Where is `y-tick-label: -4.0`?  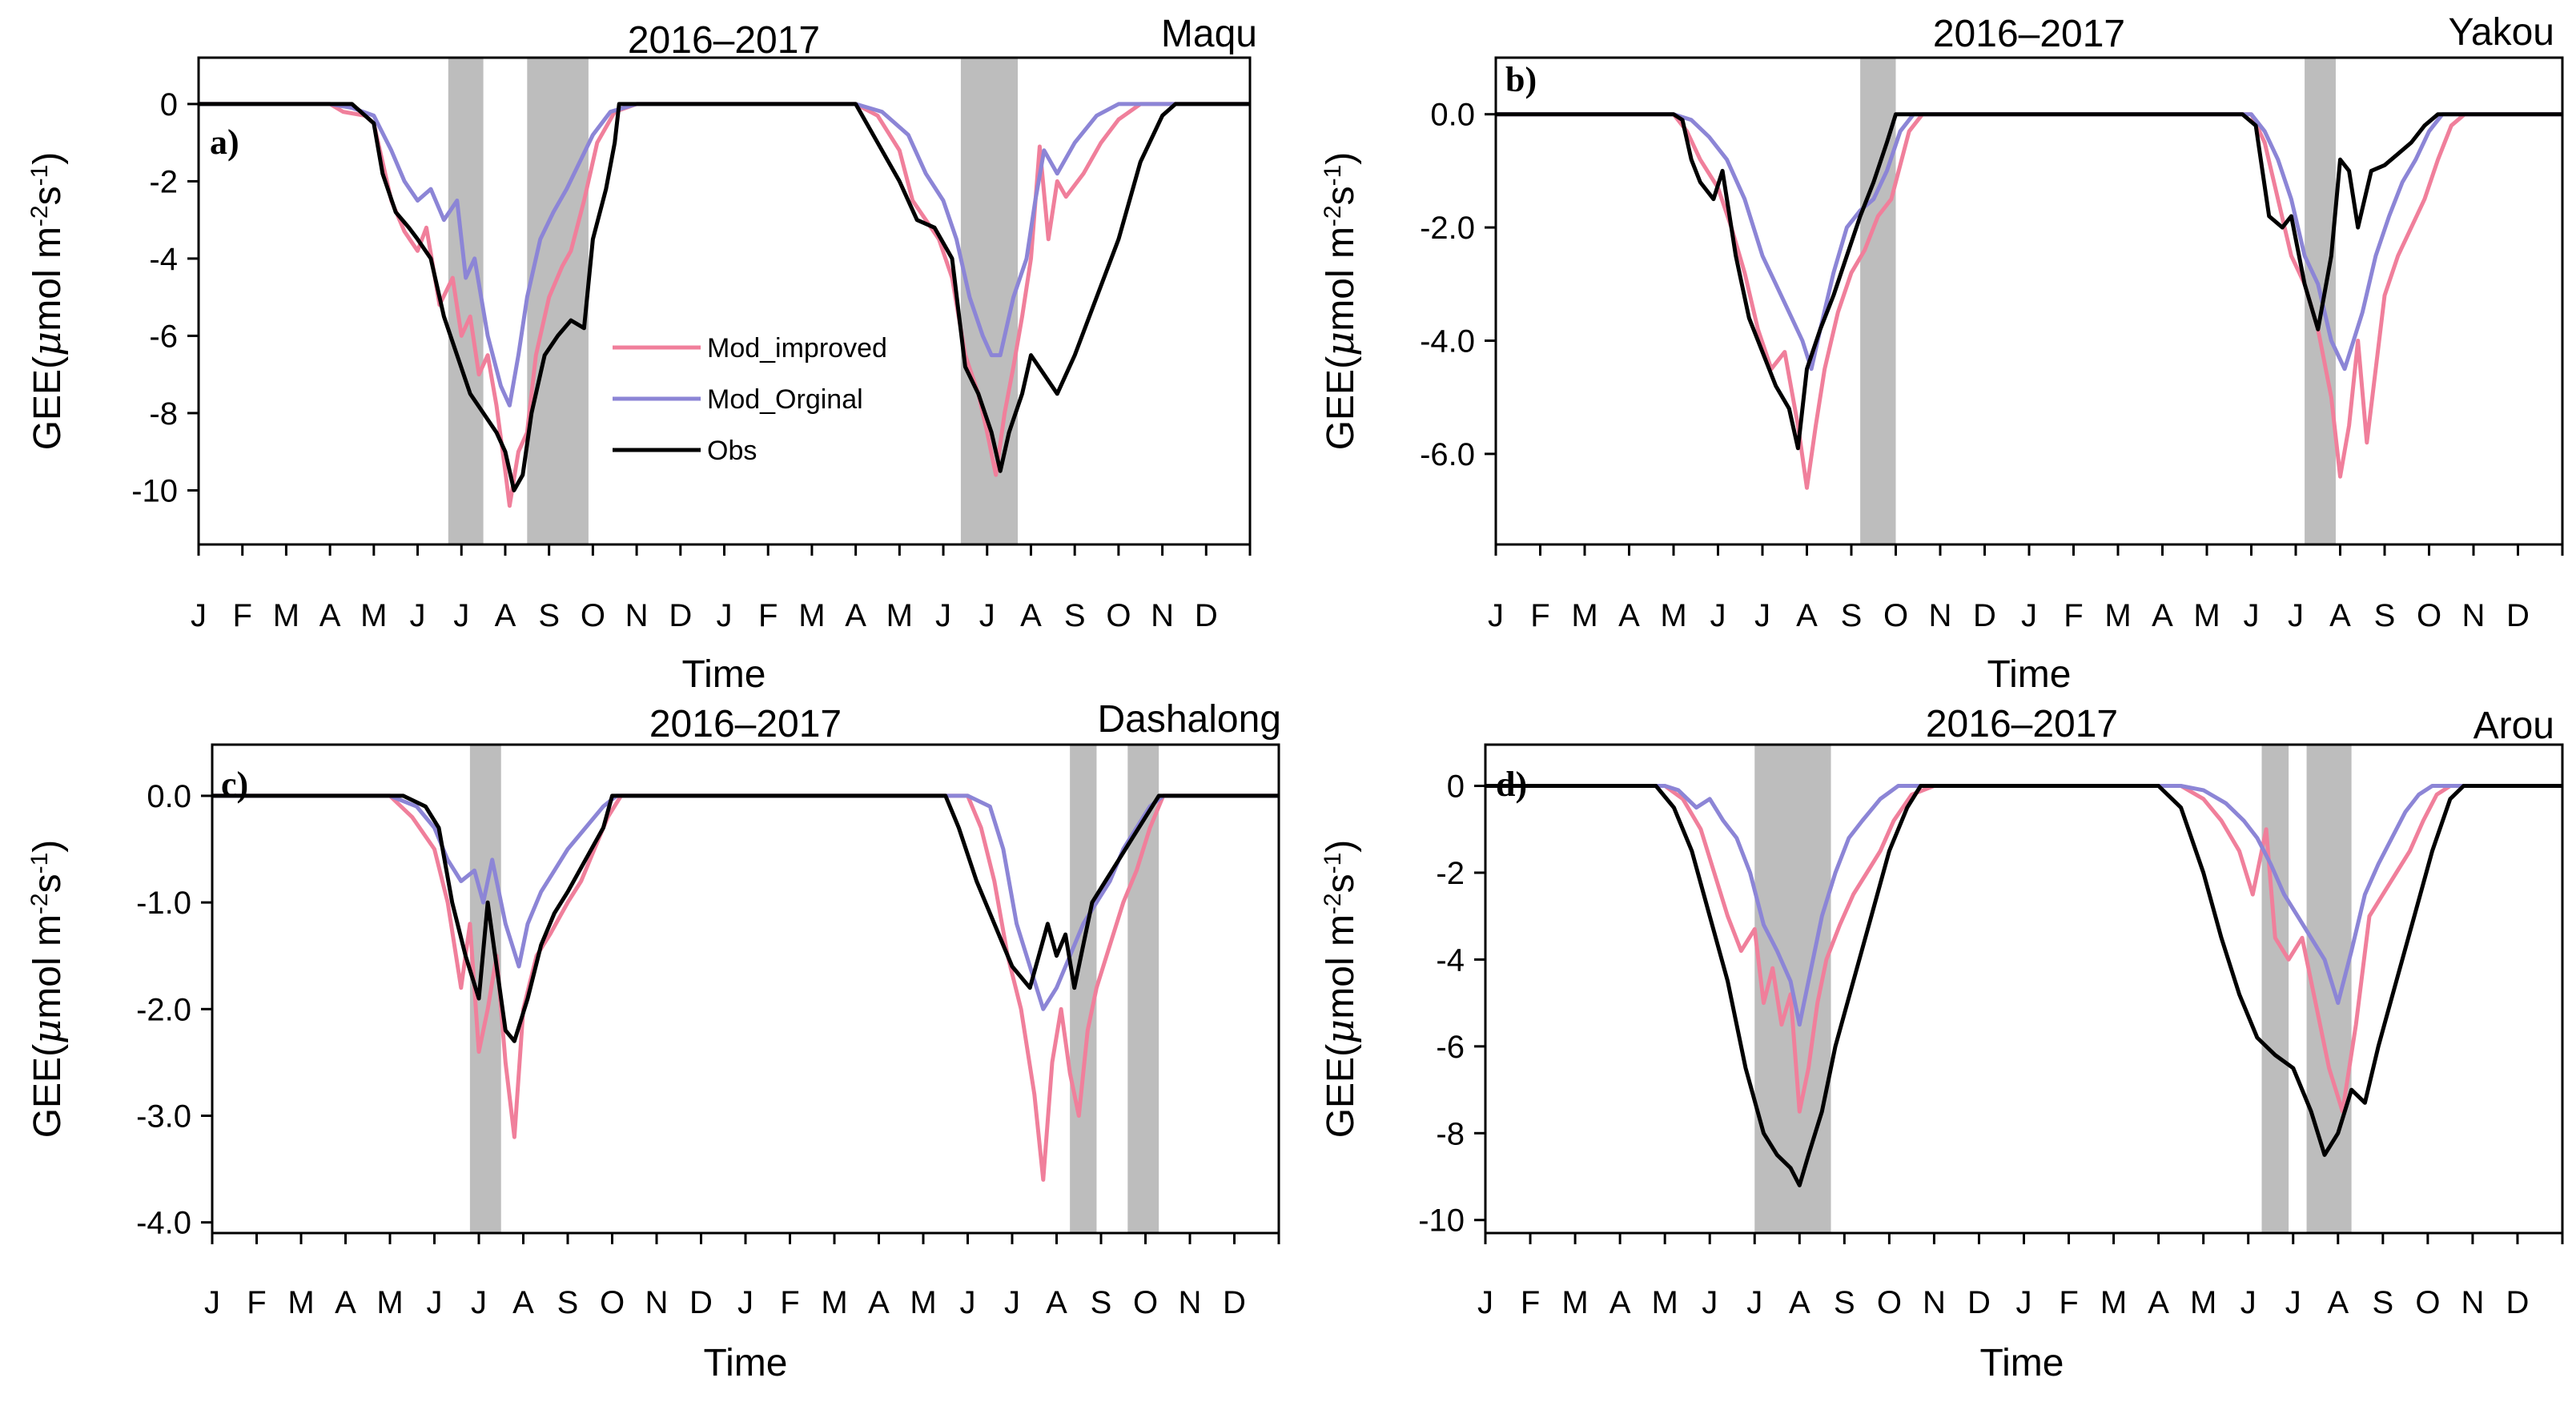
y-tick-label: -4.0 is located at coordinates (1447, 341).